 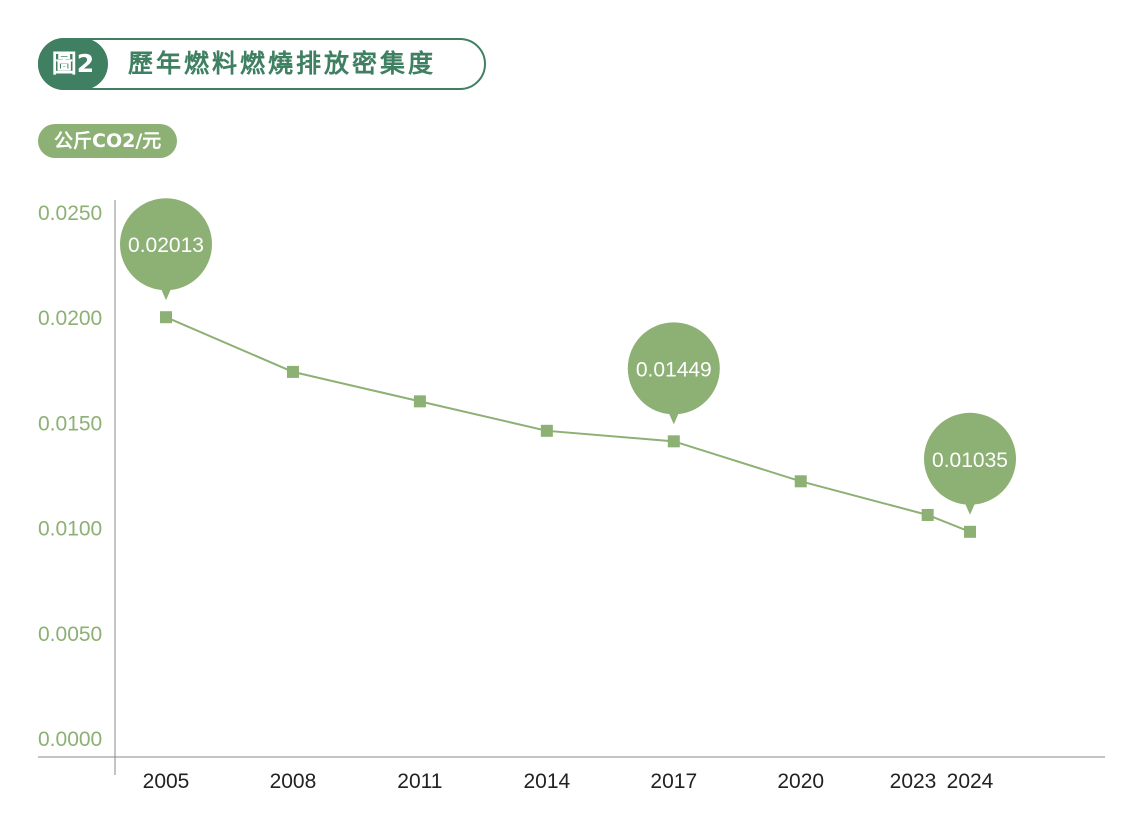 What do you see at coordinates (70, 634) in the screenshot?
I see `y-tick-label: 0.0050` at bounding box center [70, 634].